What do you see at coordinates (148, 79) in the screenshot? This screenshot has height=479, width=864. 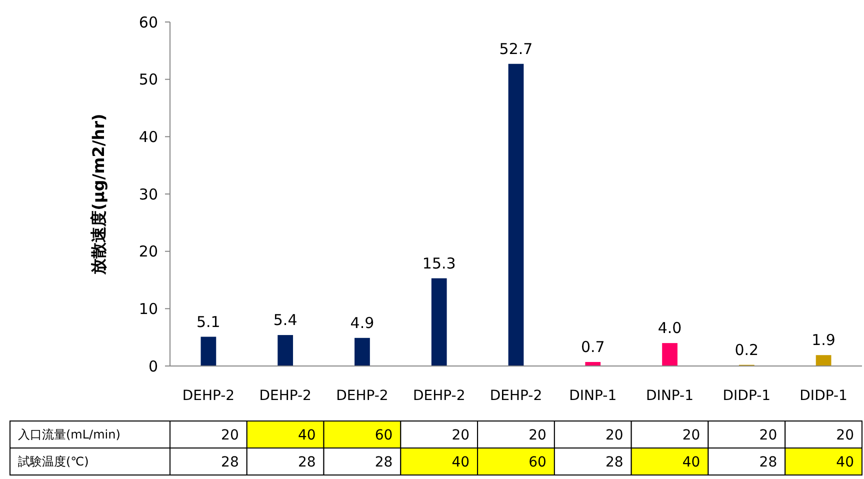 I see `y-tick-label: 50` at bounding box center [148, 79].